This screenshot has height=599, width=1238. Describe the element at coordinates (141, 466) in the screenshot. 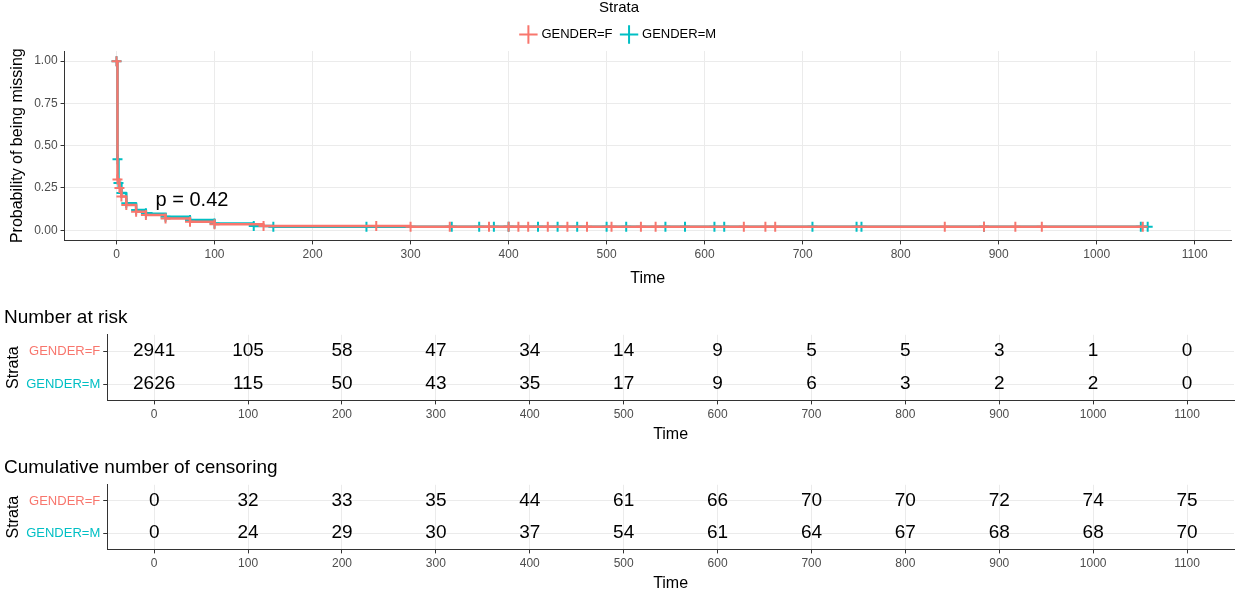

I see `chart-title: Cumulative number of censoring` at that location.